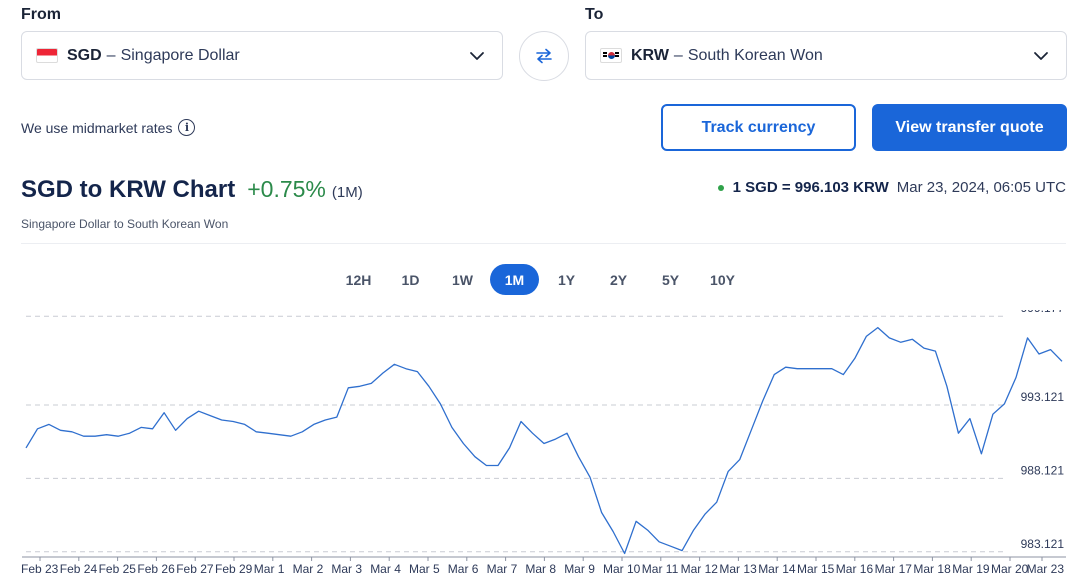 The width and height of the screenshot is (1080, 583). Describe the element at coordinates (1043, 470) in the screenshot. I see `y-tick-label: 988.121` at that location.